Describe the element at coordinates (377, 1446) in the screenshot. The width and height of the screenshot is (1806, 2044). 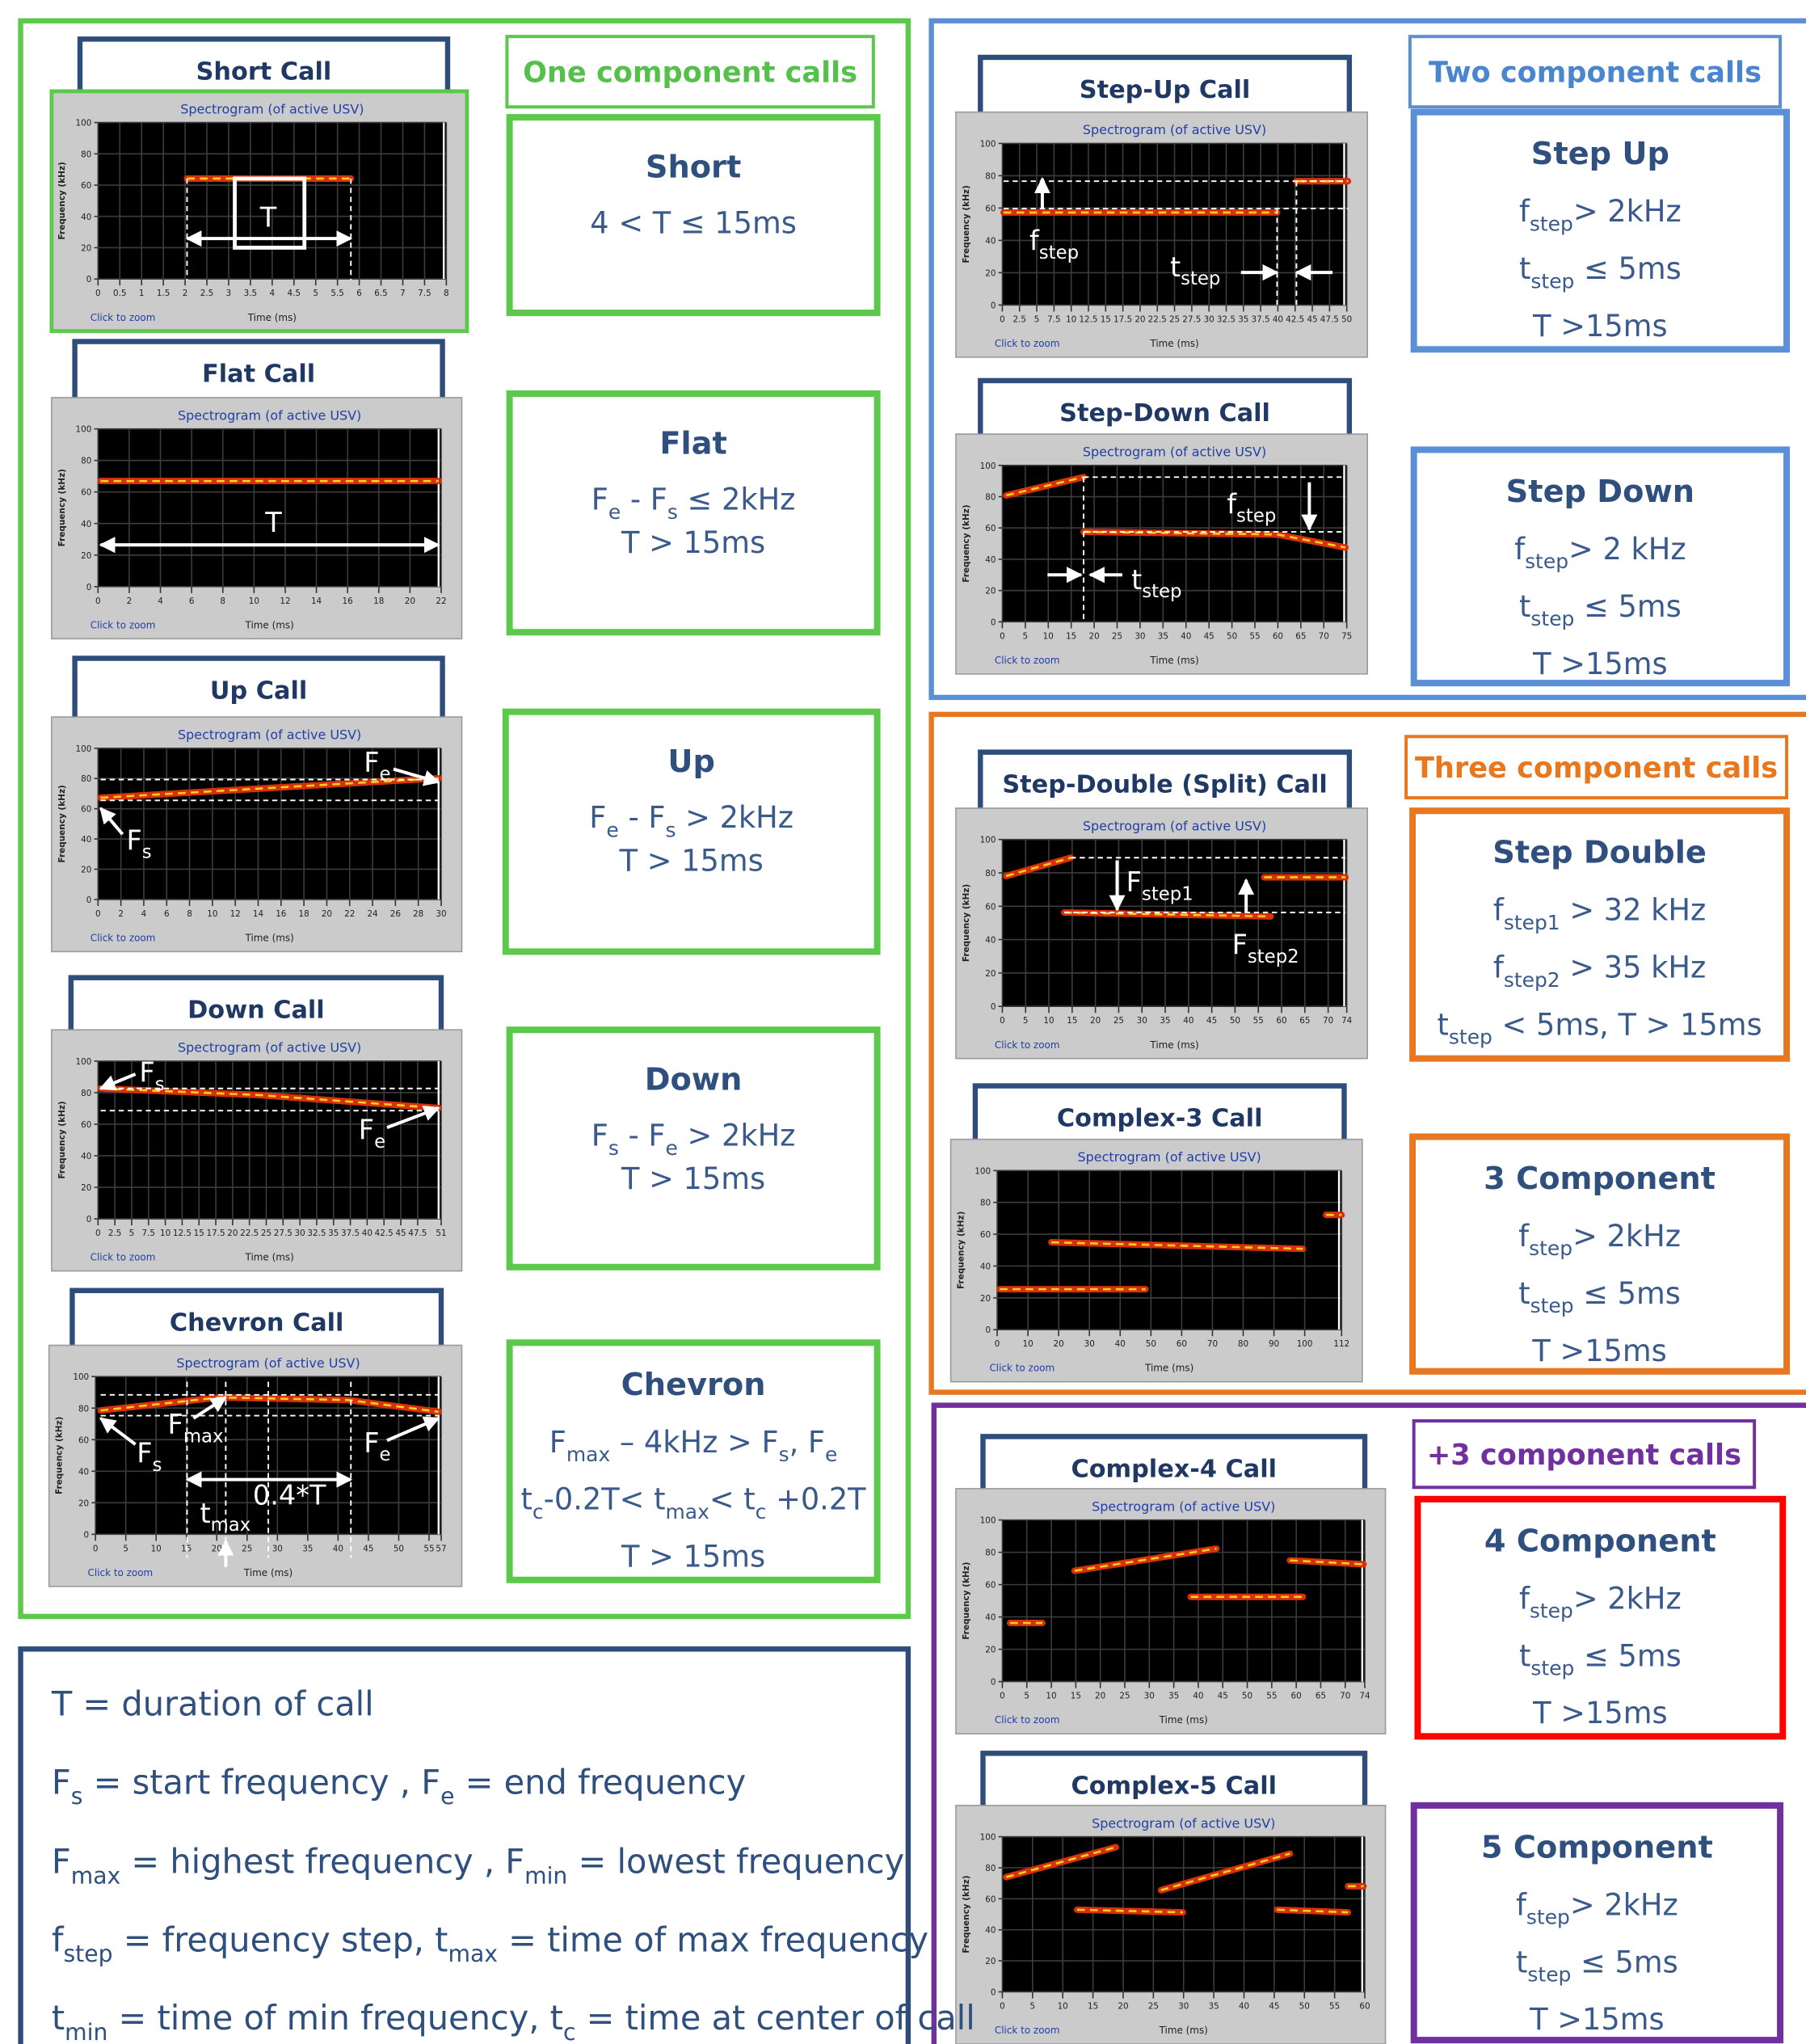
I see `annotation: Fe` at that location.